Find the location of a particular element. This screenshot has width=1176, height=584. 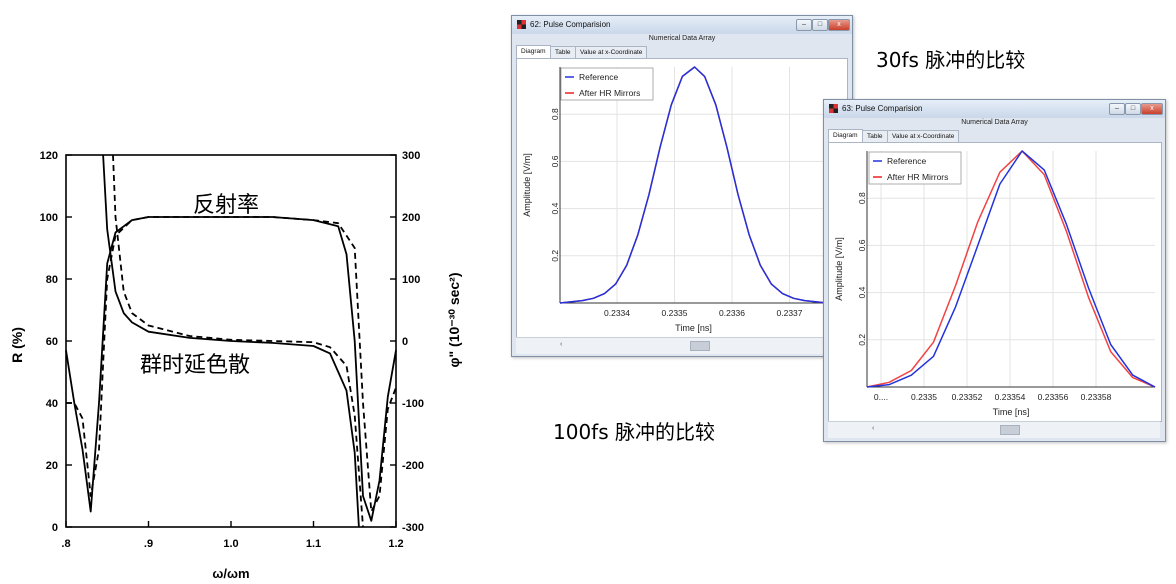

x-tick-label: 0.2336 is located at coordinates (732, 313).